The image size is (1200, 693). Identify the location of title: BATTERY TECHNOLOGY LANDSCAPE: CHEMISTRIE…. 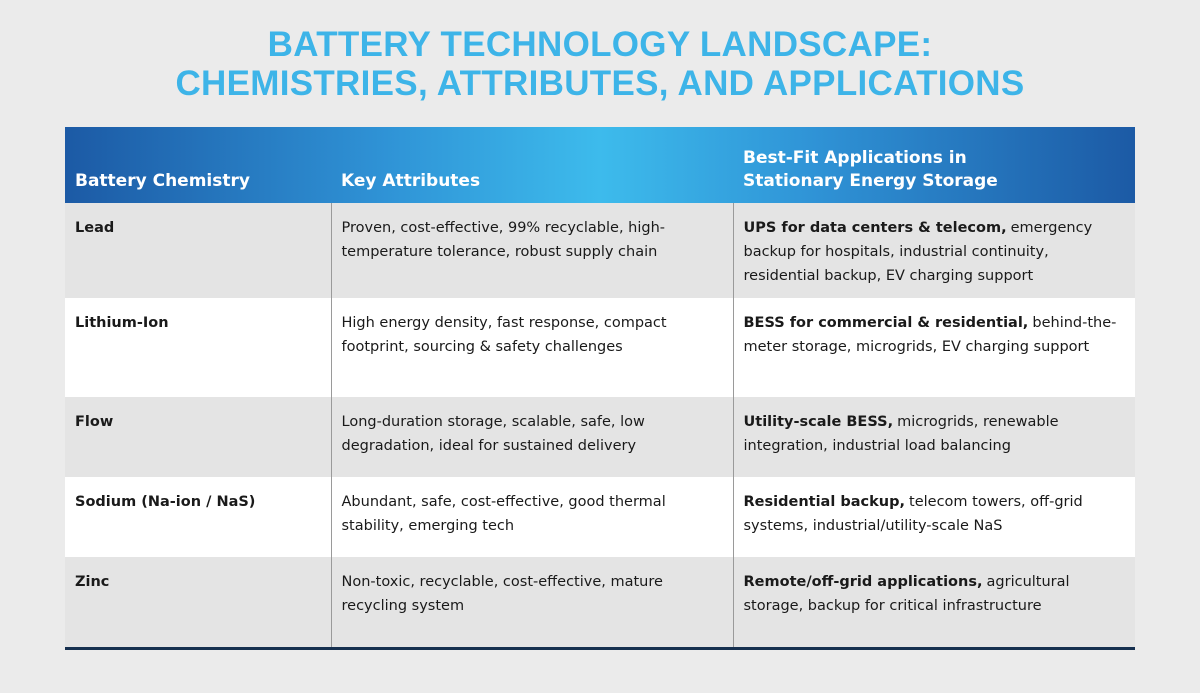
(600, 51).